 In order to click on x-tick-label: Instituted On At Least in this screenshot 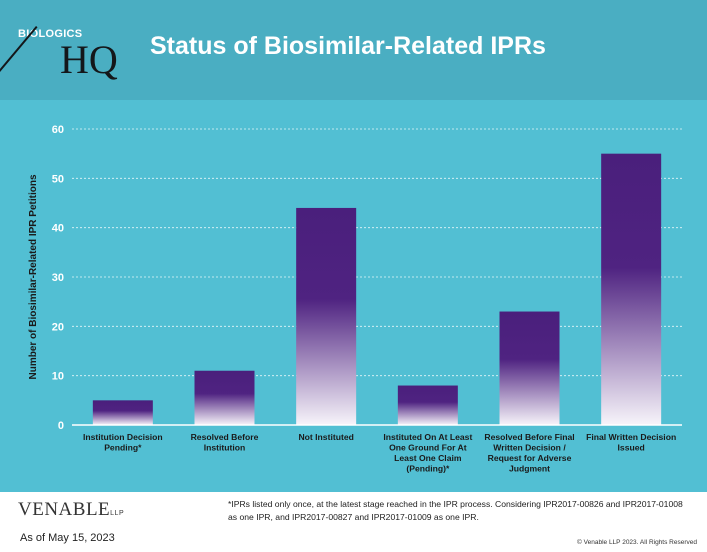, I will do `click(427, 437)`.